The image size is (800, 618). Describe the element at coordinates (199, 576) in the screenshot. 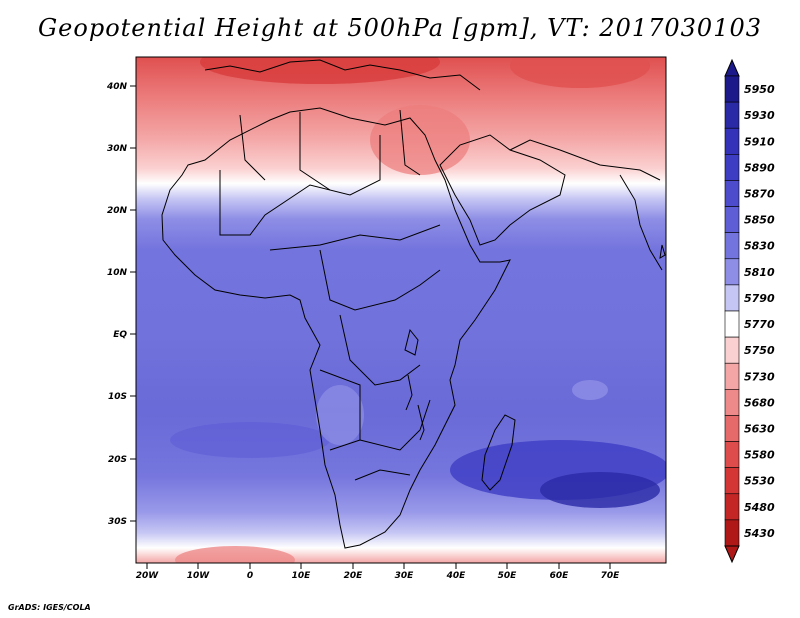

I see `lon-label: 10W` at that location.